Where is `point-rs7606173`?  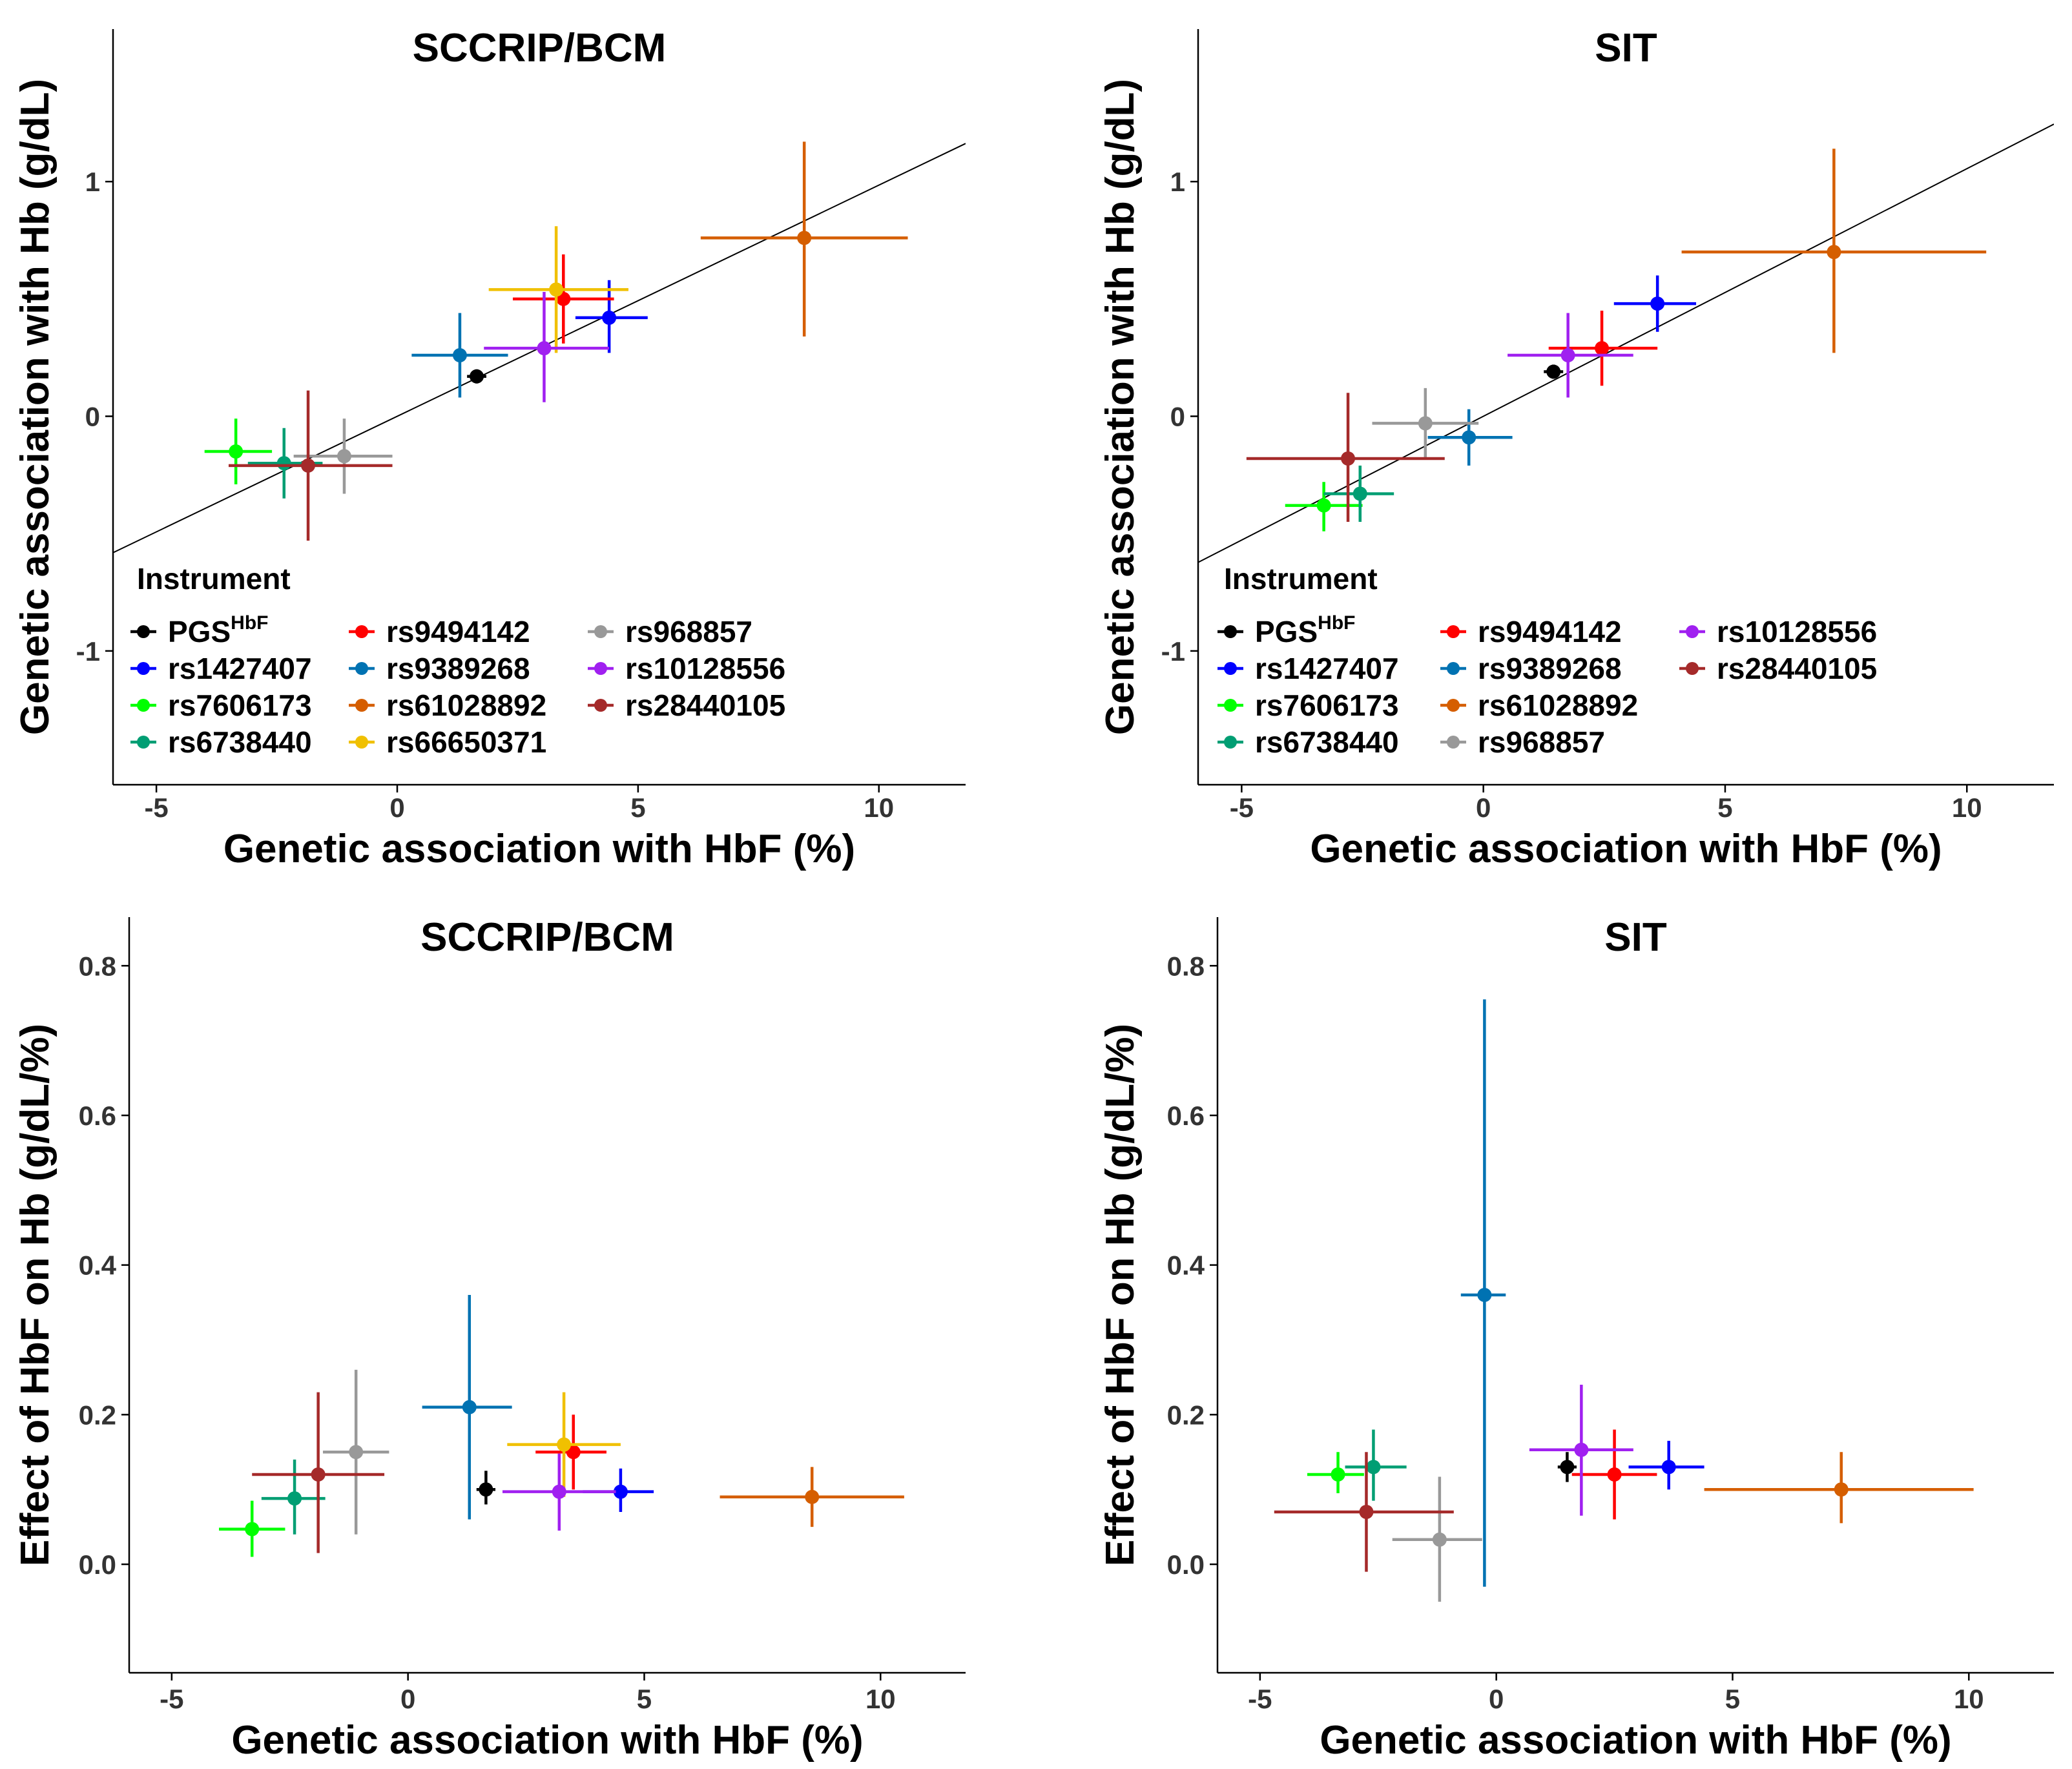
point-rs7606173 is located at coordinates (1335, 1472).